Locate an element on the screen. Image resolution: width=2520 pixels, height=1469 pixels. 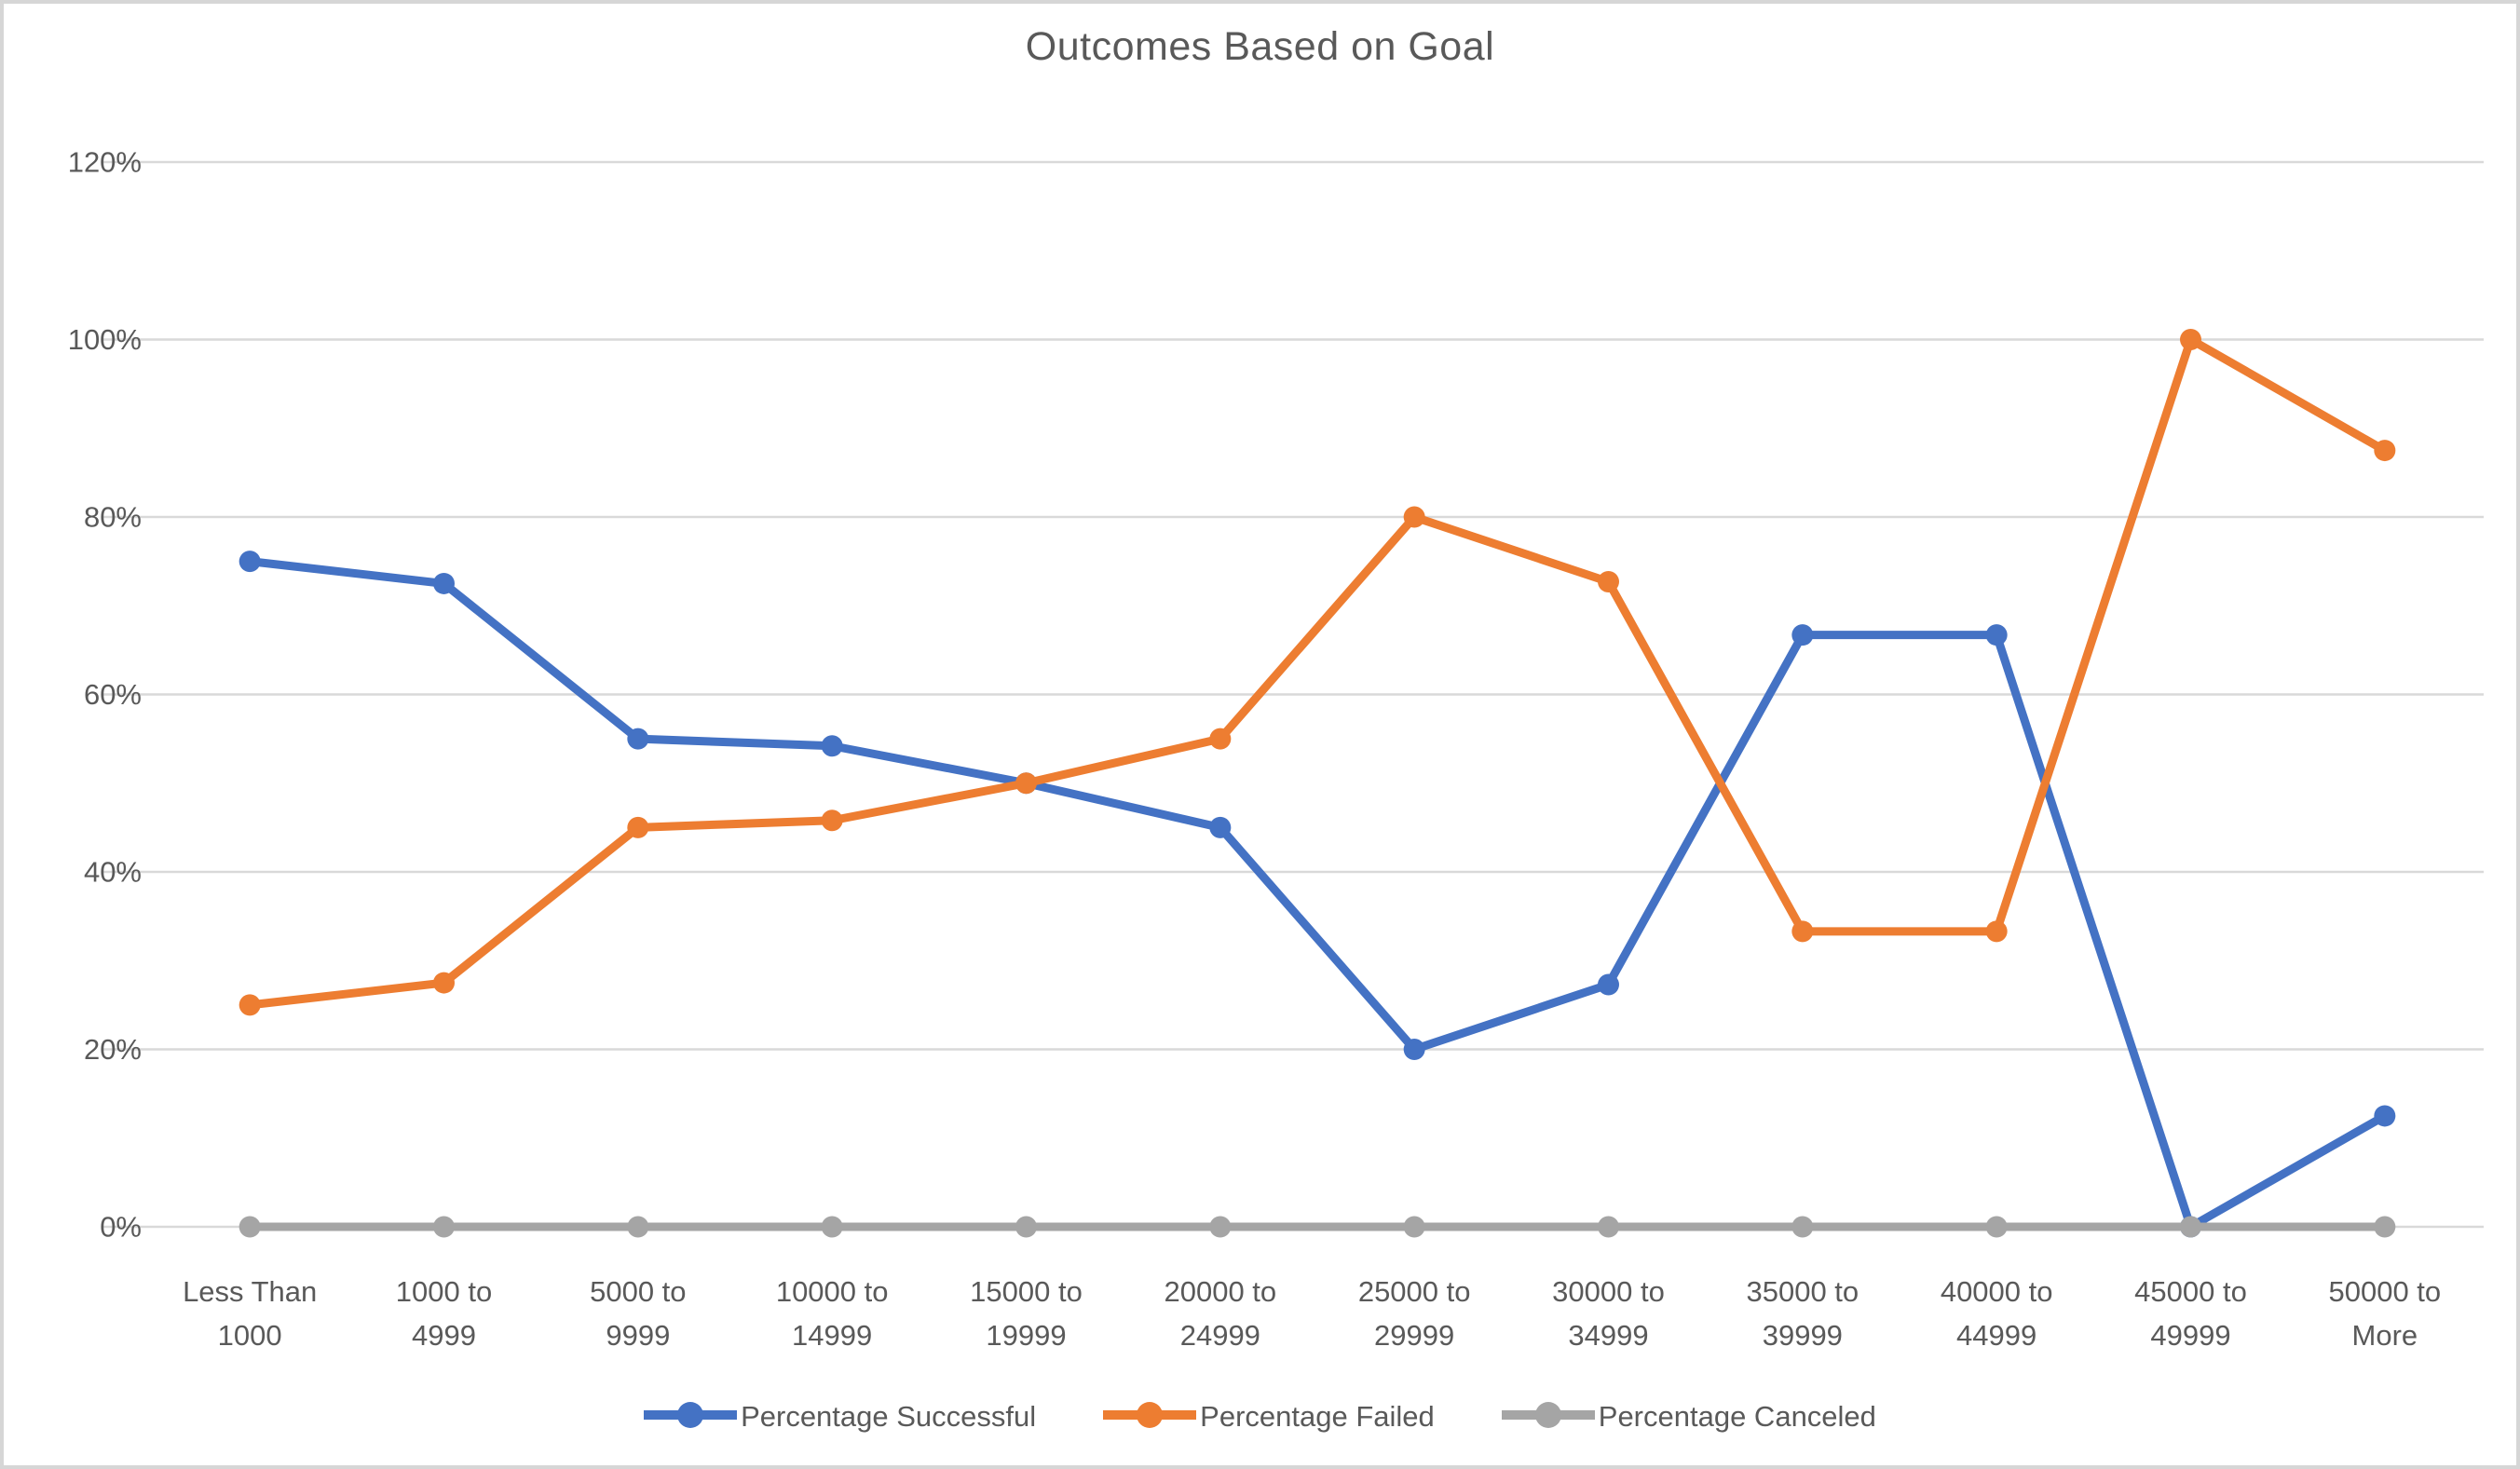
y-axis-tick-label: 0% is located at coordinates (121, 1227).